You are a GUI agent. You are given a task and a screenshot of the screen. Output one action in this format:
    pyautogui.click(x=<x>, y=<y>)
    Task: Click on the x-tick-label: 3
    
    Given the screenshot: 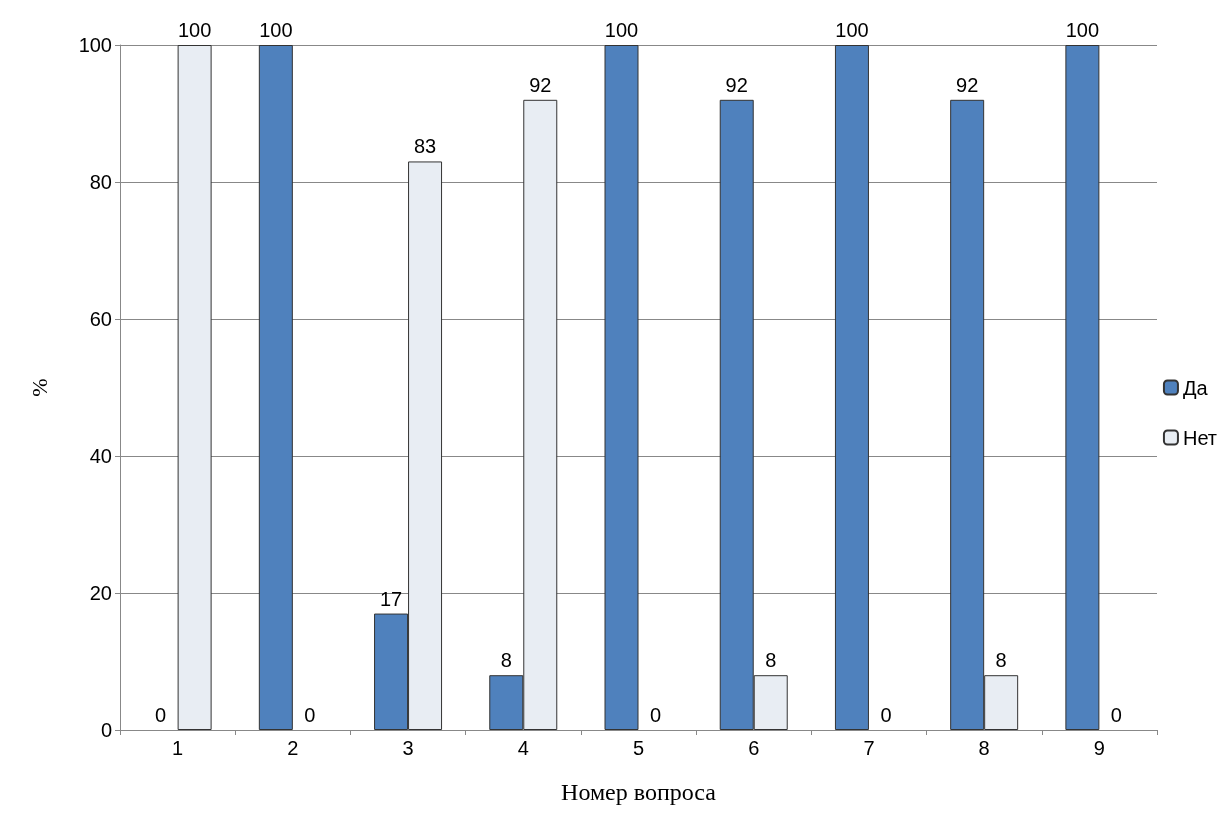 What is the action you would take?
    pyautogui.click(x=408, y=748)
    